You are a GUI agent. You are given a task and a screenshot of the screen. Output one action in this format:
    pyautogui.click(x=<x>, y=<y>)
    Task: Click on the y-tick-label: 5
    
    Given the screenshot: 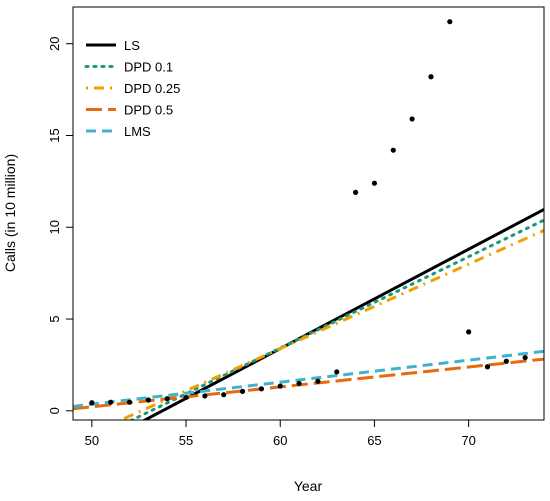 What is the action you would take?
    pyautogui.click(x=54, y=318)
    